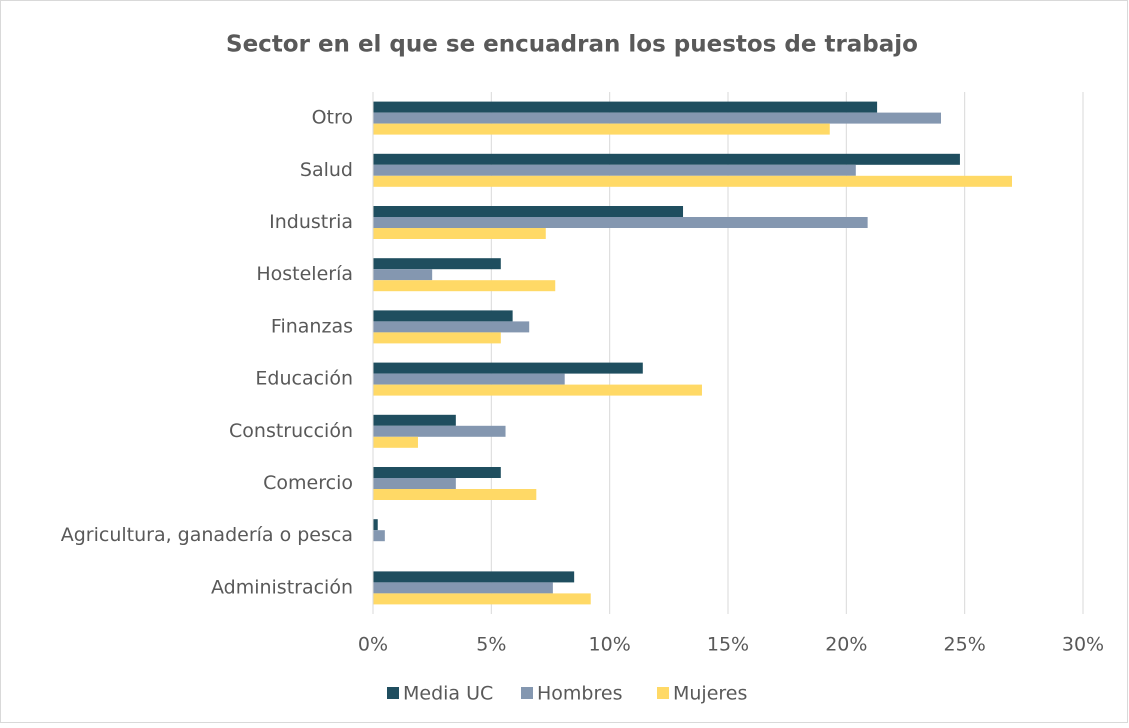  What do you see at coordinates (448, 694) in the screenshot?
I see `legend-label: Media UC` at bounding box center [448, 694].